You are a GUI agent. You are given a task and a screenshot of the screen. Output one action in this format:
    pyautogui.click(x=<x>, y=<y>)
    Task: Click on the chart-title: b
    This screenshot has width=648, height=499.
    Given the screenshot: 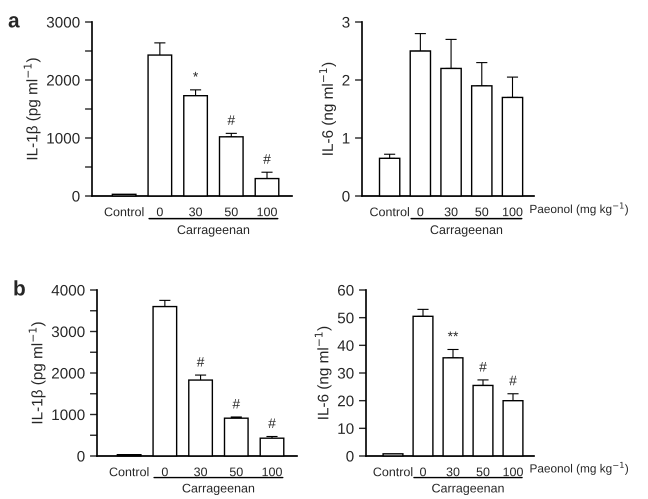 What is the action you would take?
    pyautogui.click(x=19, y=288)
    